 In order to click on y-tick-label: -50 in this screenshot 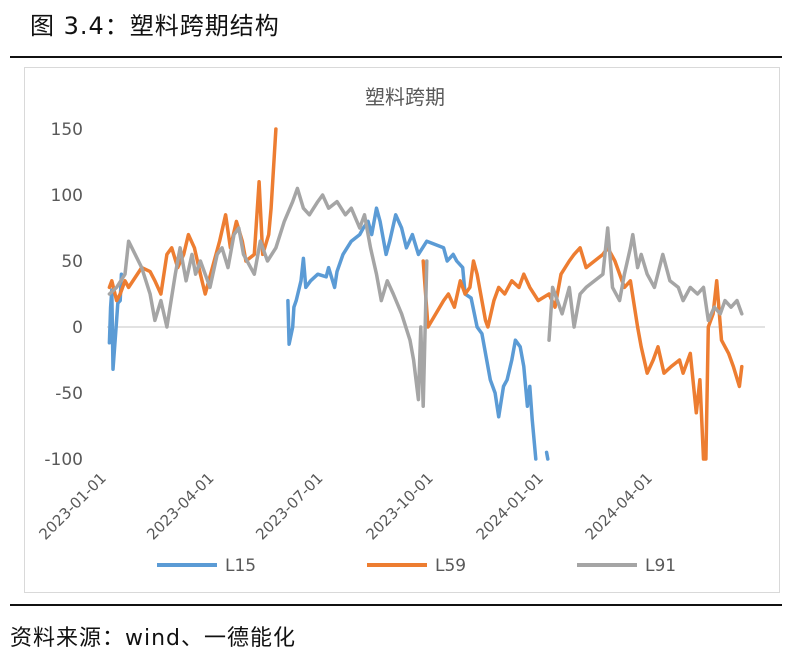, I will do `click(69, 394)`.